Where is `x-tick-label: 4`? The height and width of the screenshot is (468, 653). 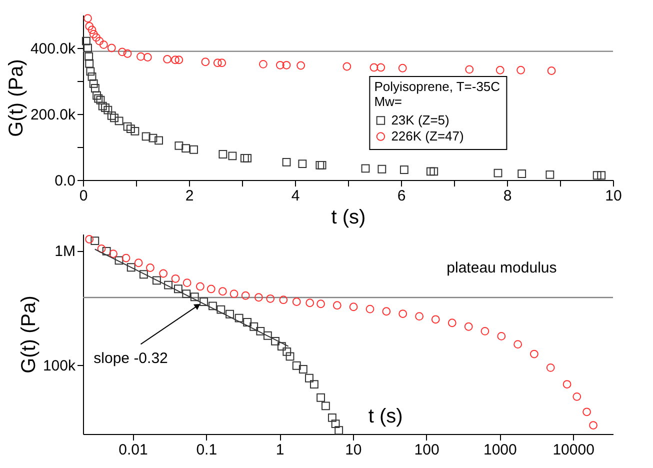
x-tick-label: 4 is located at coordinates (295, 196).